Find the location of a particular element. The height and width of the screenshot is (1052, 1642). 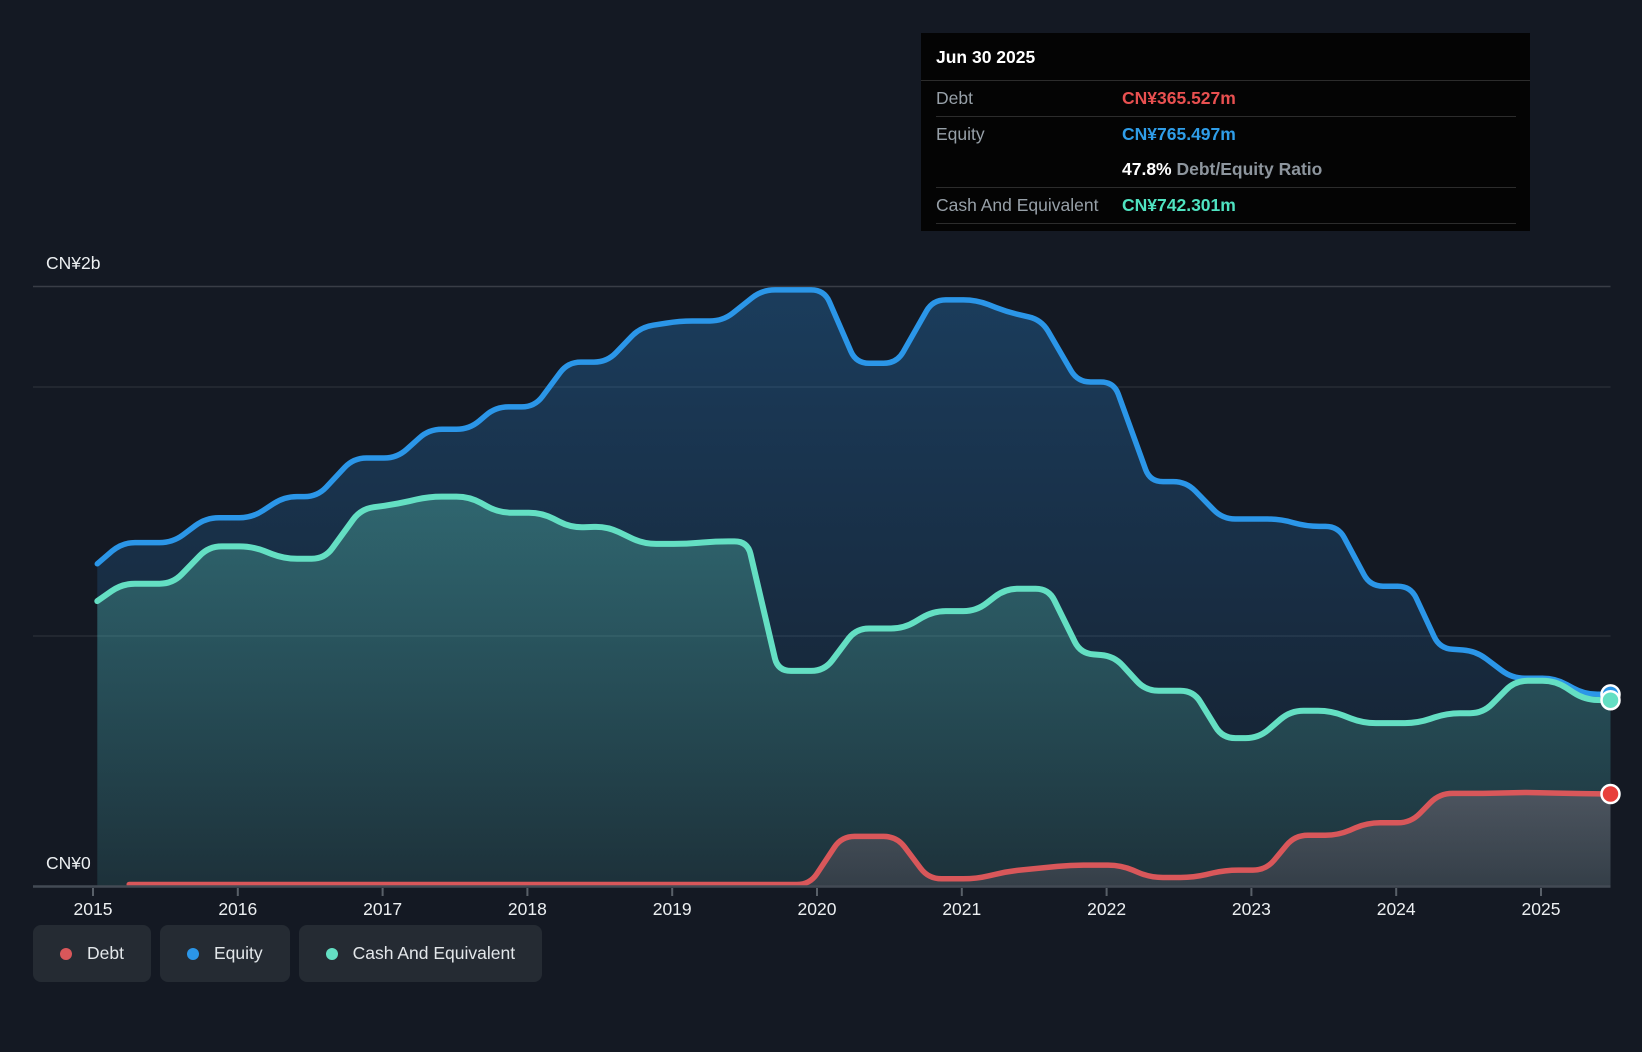

y-axis-max-label: CN¥2b is located at coordinates (73, 263).